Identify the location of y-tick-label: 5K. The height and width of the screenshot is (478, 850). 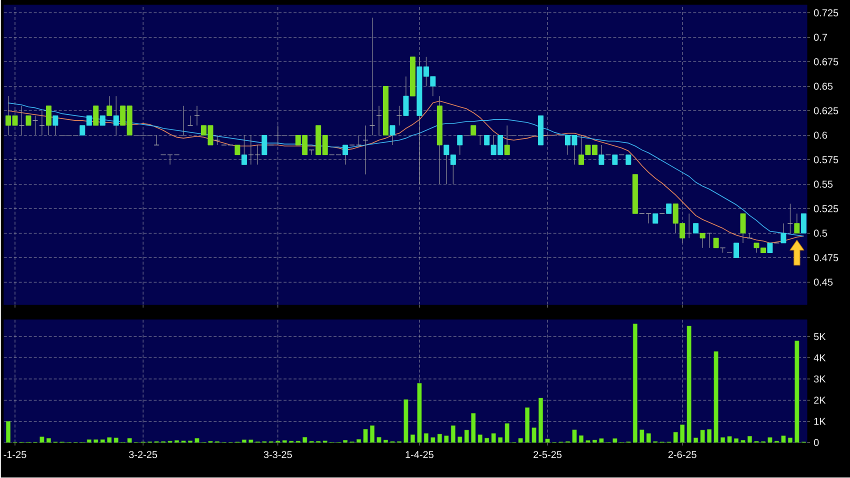
(820, 336).